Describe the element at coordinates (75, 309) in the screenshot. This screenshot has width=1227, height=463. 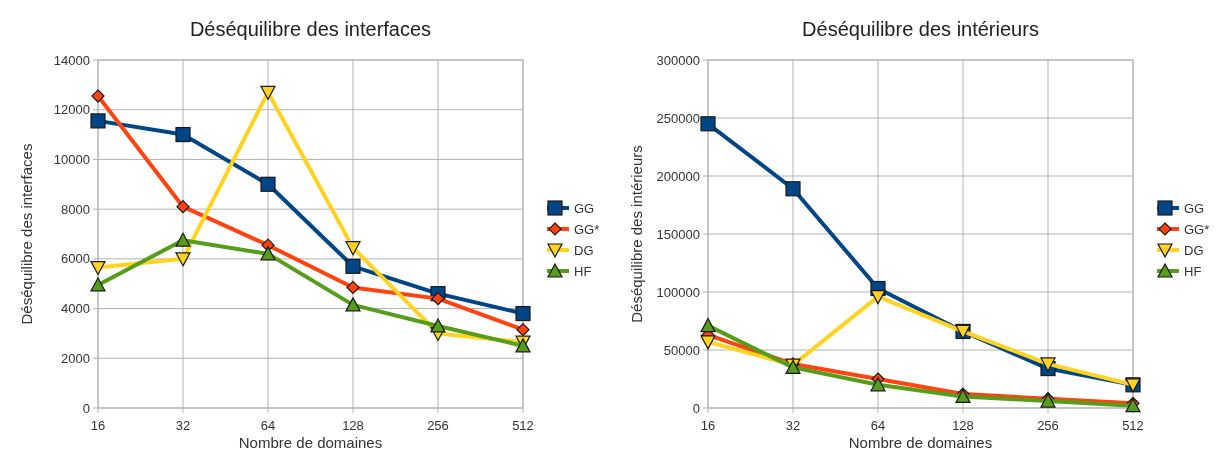
I see `y-tick-label: 4000` at that location.